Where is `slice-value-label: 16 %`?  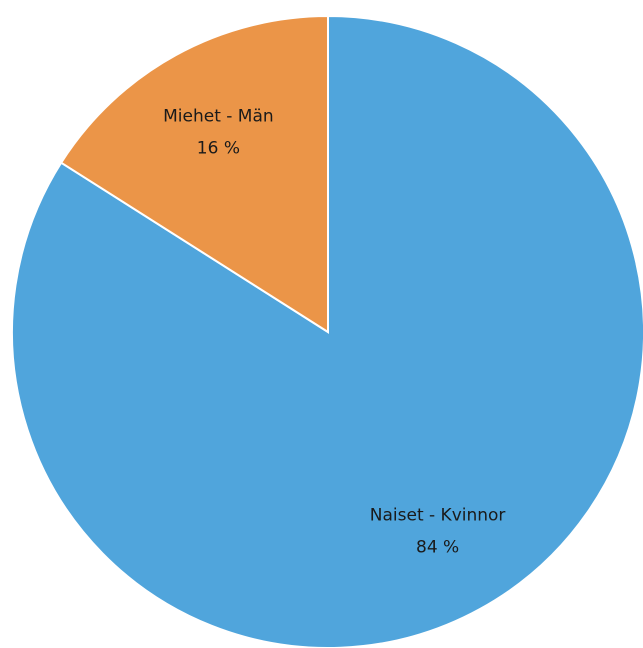 slice-value-label: 16 % is located at coordinates (218, 149).